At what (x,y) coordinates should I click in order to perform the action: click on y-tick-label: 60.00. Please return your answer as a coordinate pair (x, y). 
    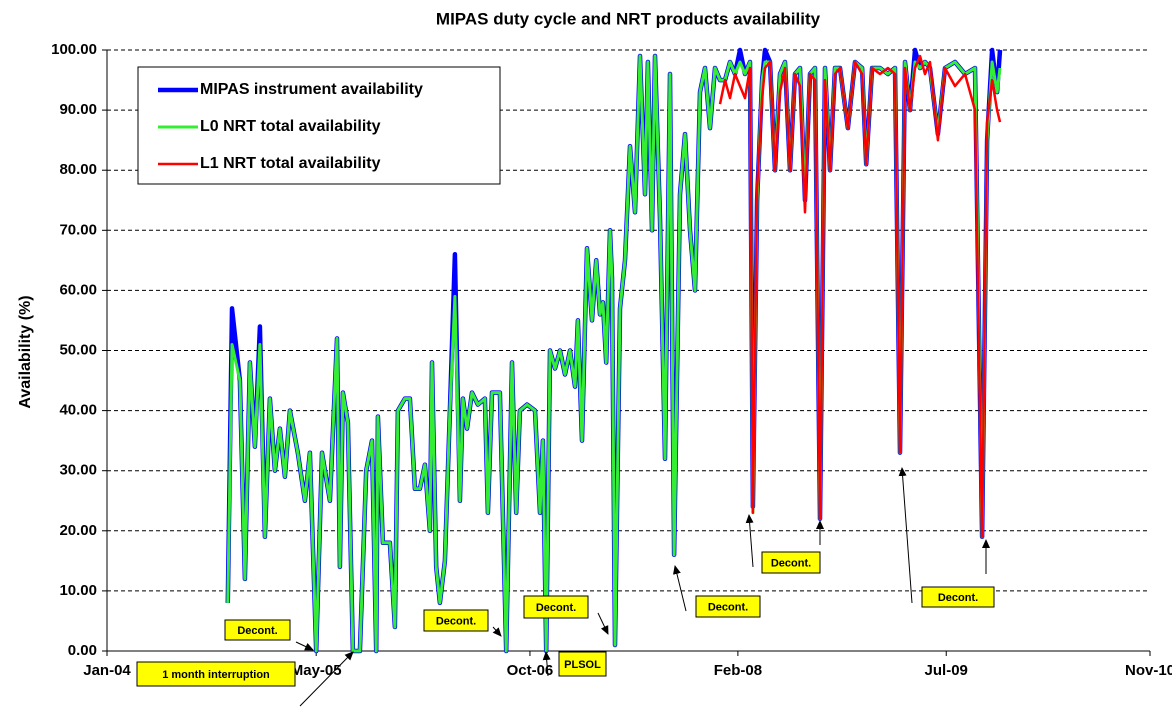
    Looking at the image, I should click on (78, 289).